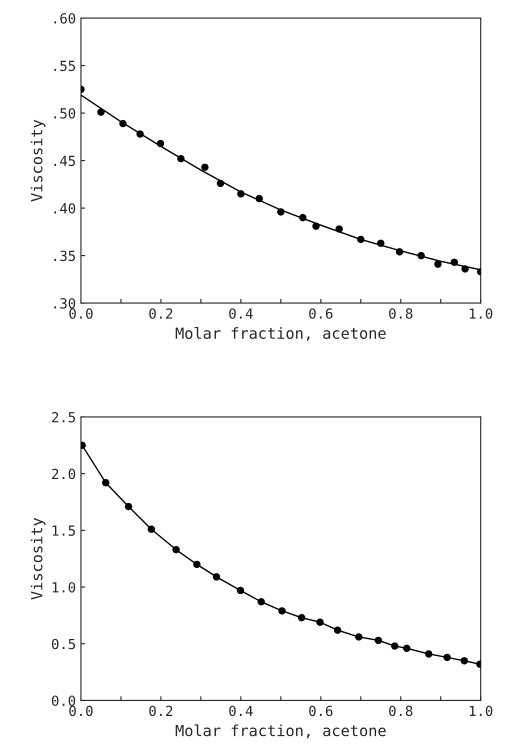 Image resolution: width=506 pixels, height=754 pixels. Describe the element at coordinates (64, 256) in the screenshot. I see `y-tick-label: .35` at that location.